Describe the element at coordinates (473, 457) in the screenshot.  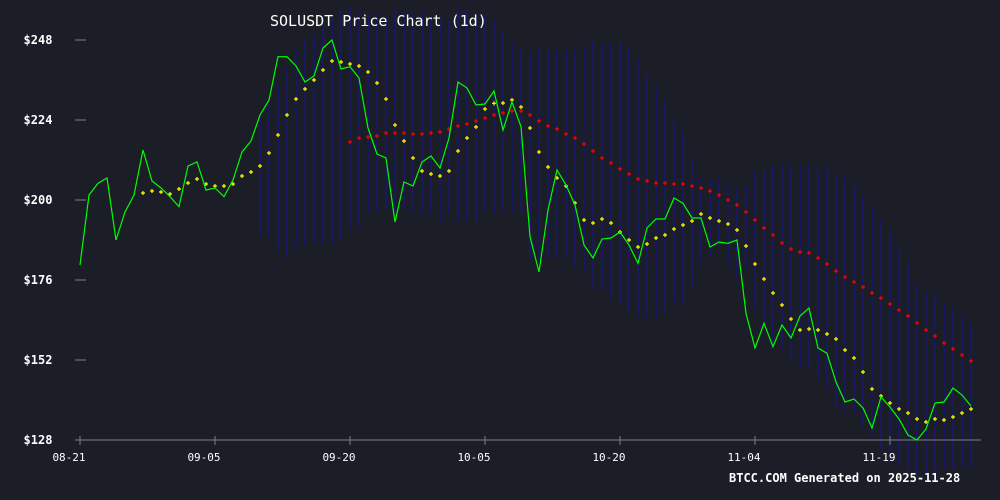
I see `x-tick-label: 10-05` at that location.